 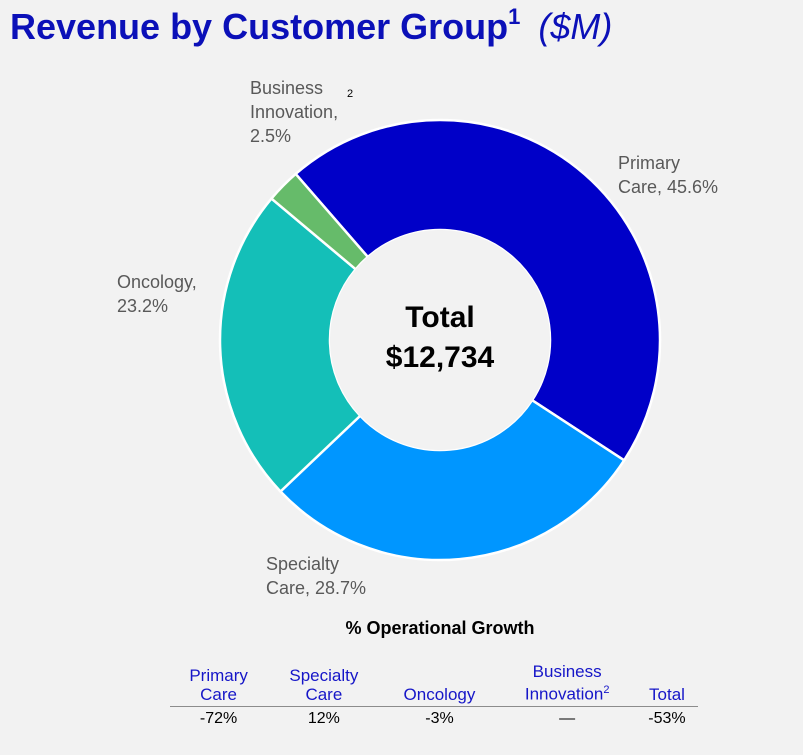 What do you see at coordinates (271, 136) in the screenshot?
I see `slice-label-business-innovation-line3: 2.5%` at bounding box center [271, 136].